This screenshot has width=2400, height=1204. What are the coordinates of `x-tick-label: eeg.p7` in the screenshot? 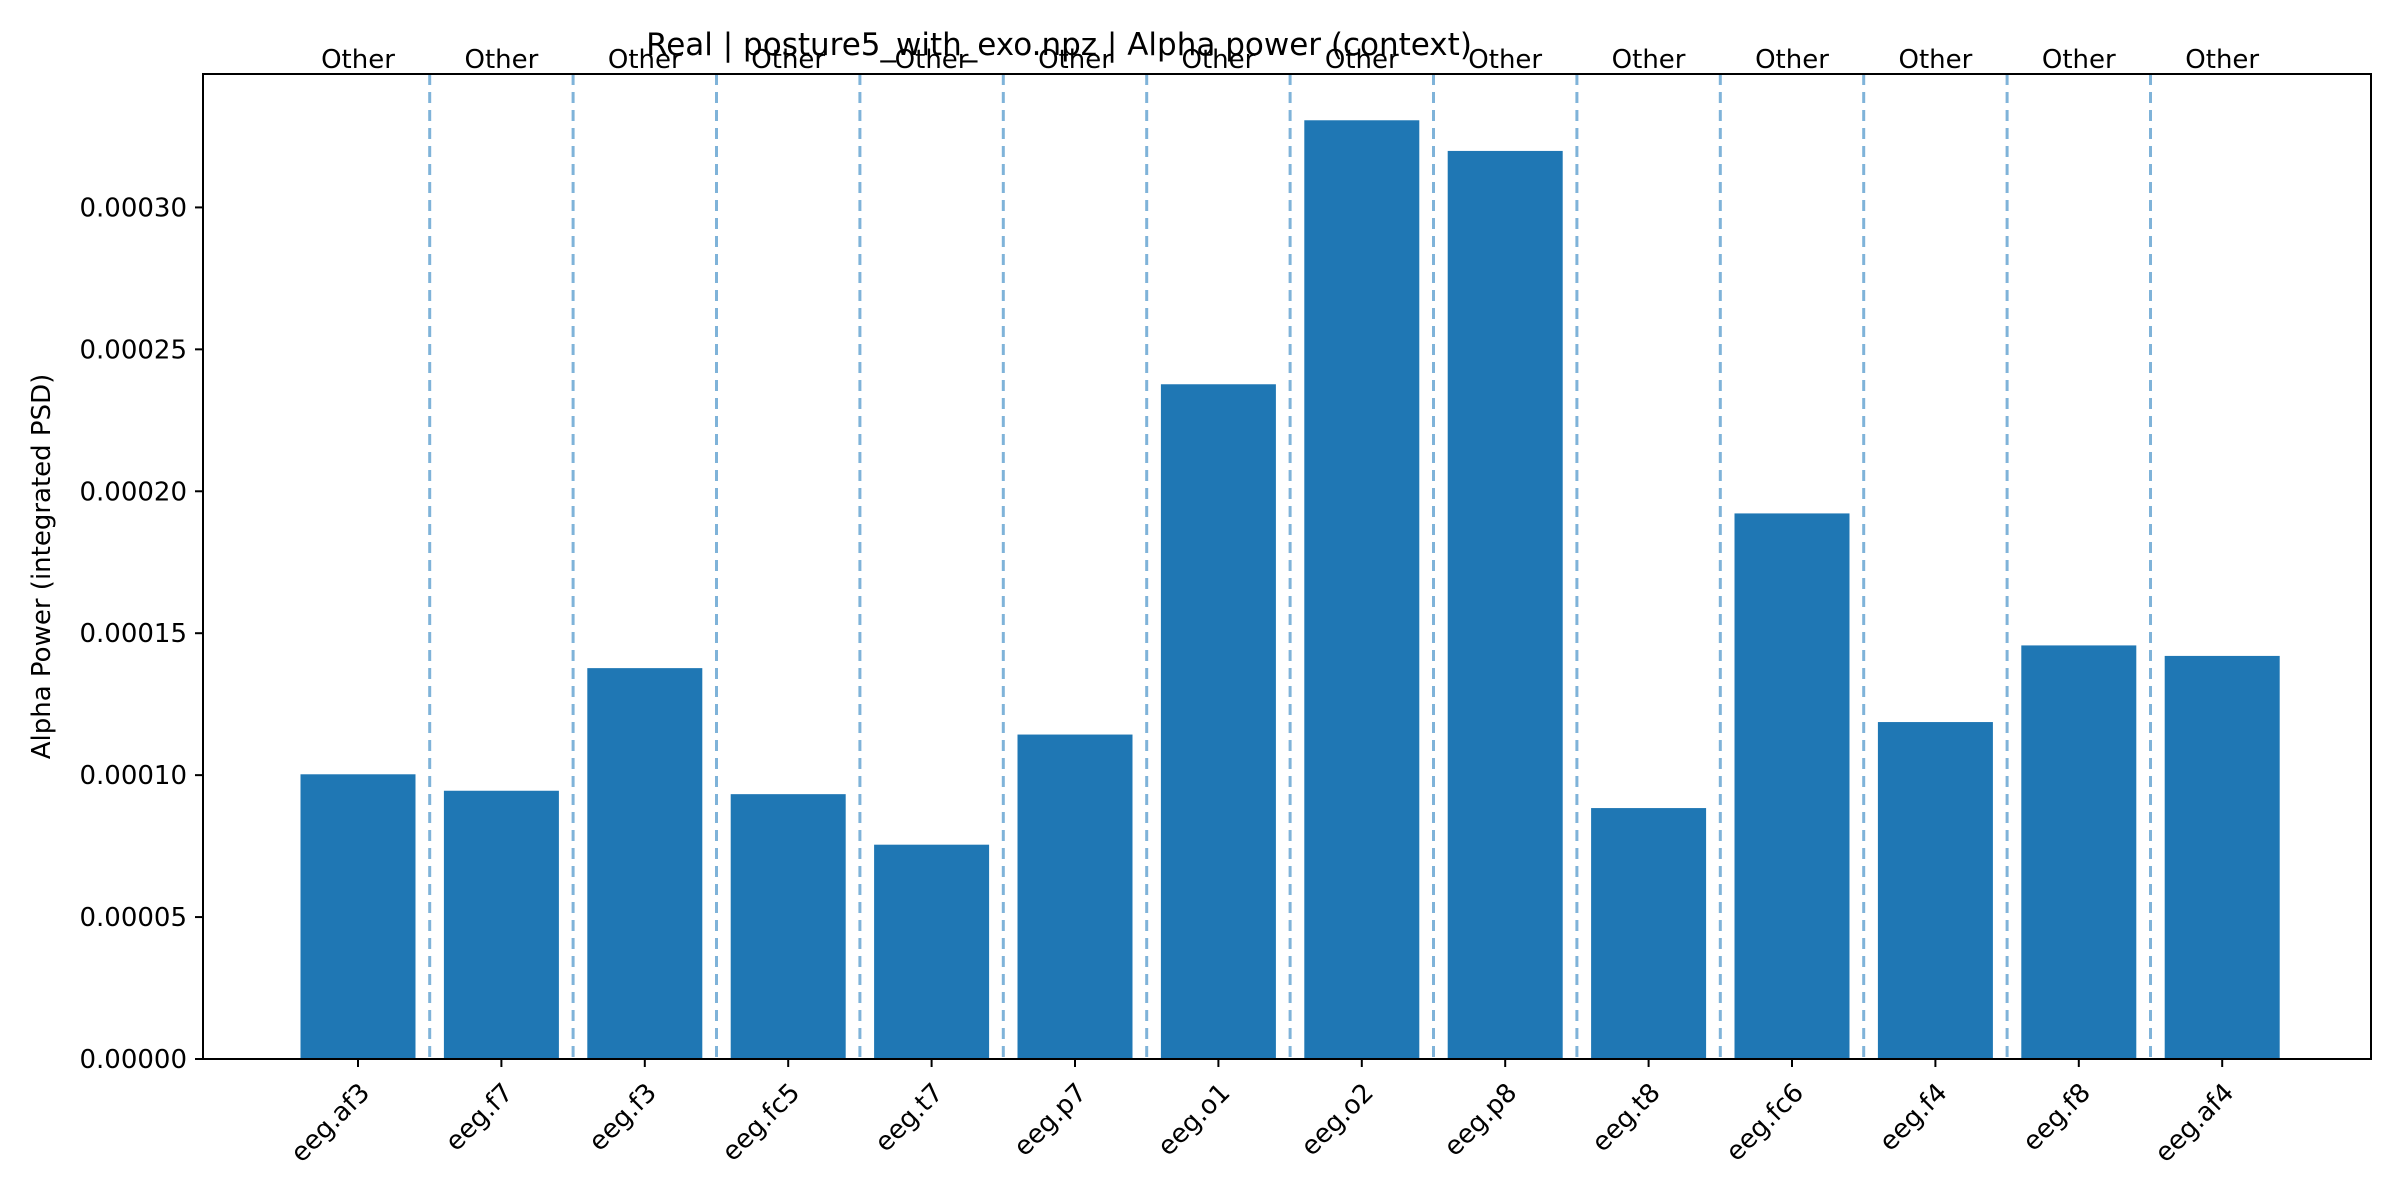 It's located at (1050, 1120).